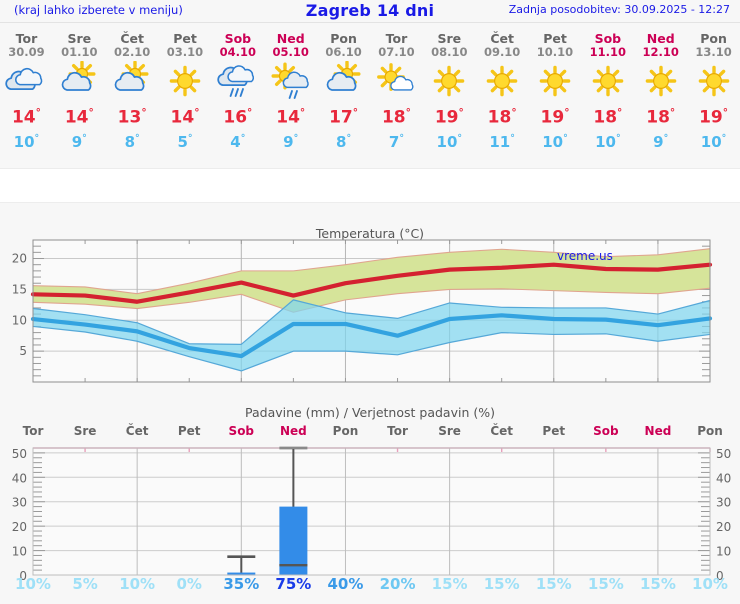 This screenshot has height=604, width=740. What do you see at coordinates (293, 584) in the screenshot?
I see `precip-probability-label: 75%` at bounding box center [293, 584].